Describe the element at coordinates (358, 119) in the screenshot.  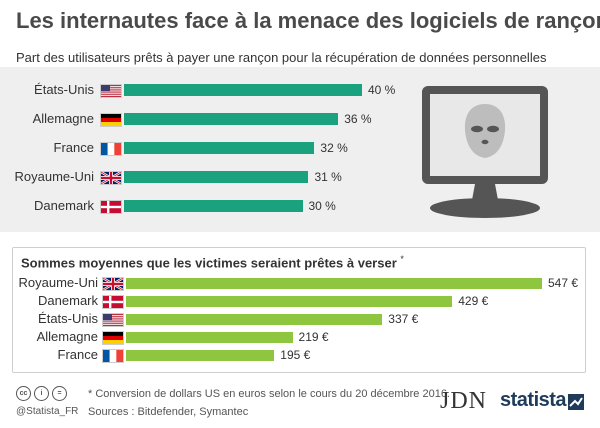
I see `value-label: 36 %` at that location.